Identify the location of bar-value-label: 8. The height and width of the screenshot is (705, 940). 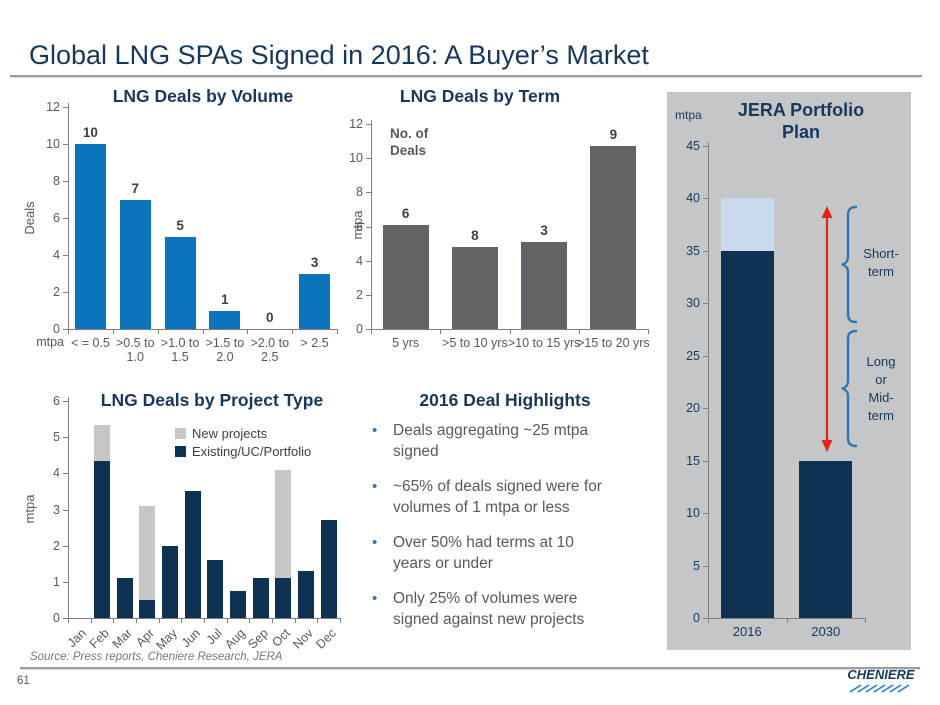
(475, 235).